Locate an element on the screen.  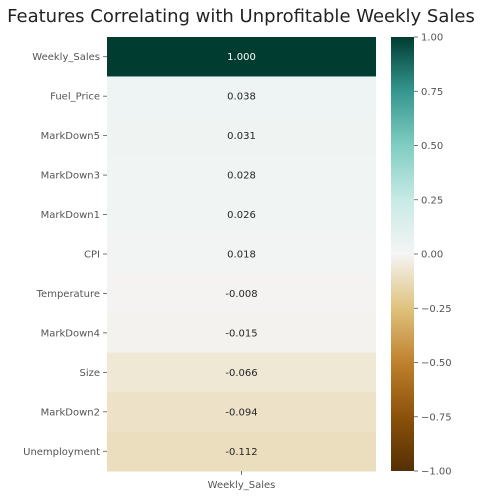
y-tick-label: Temperature is located at coordinates (68, 294).